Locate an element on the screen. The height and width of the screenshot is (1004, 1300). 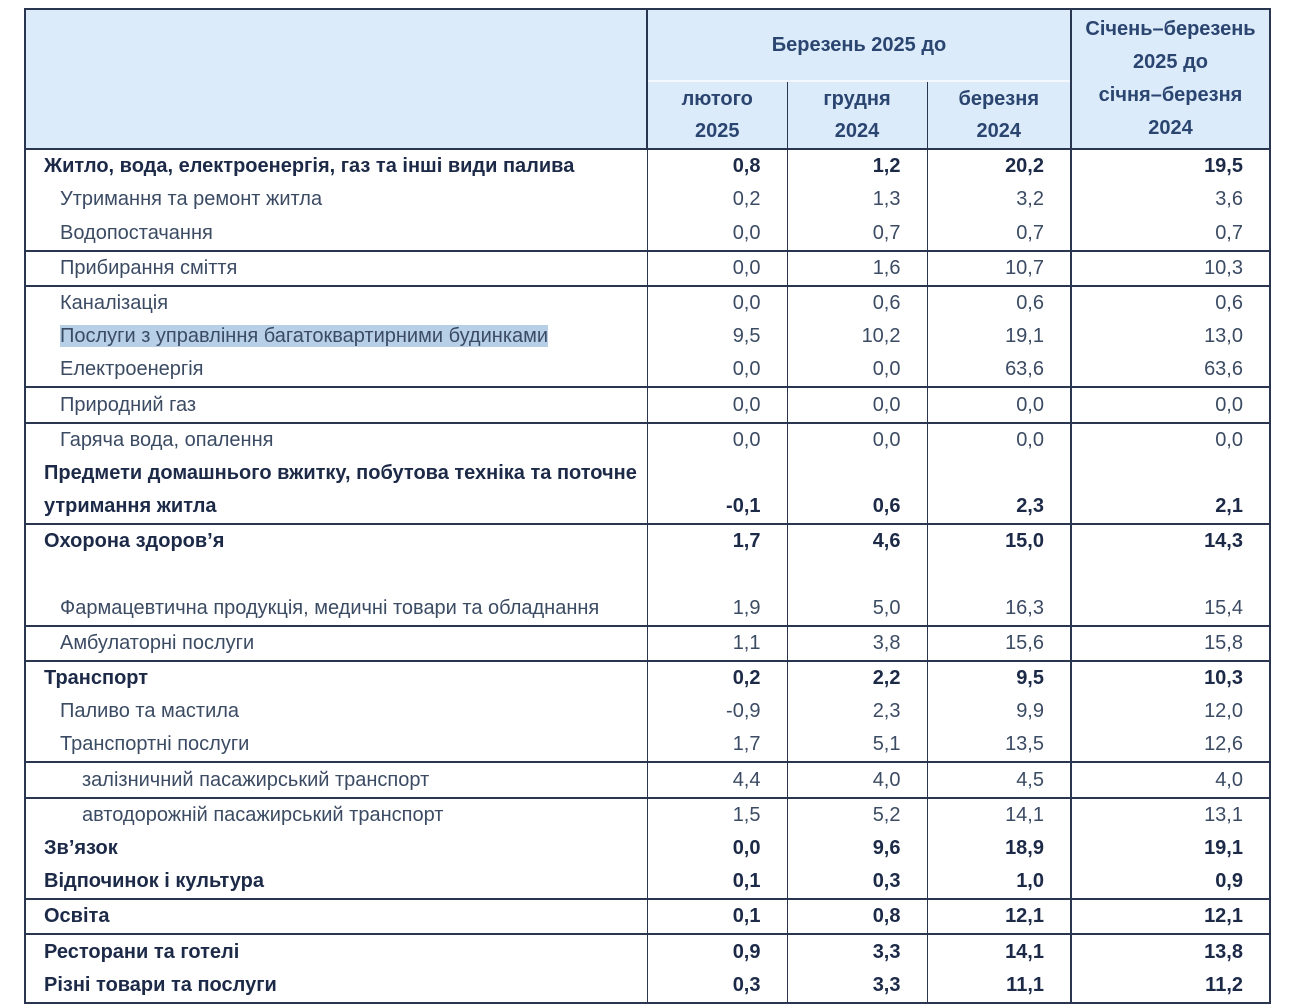
row-label: Відпочинок і культура is located at coordinates (154, 881).